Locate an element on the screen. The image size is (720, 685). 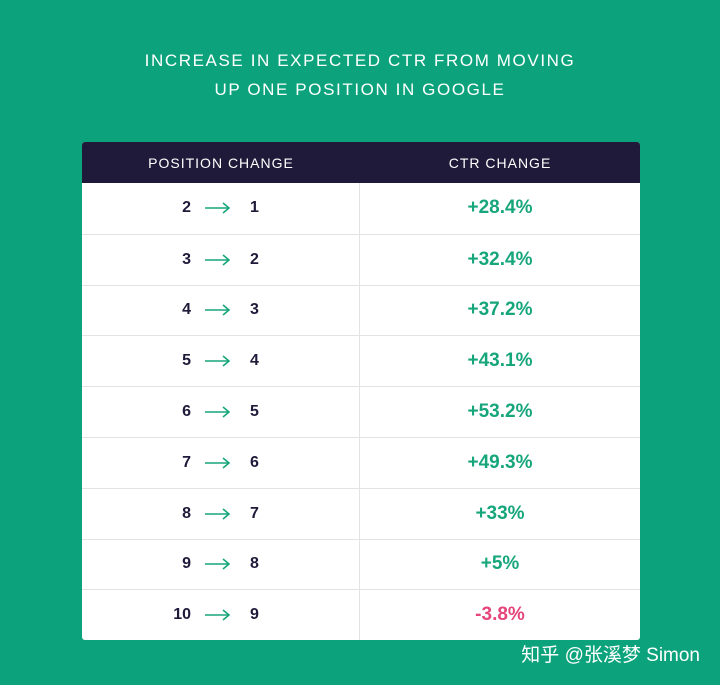
to-position: 8 is located at coordinates (254, 564).